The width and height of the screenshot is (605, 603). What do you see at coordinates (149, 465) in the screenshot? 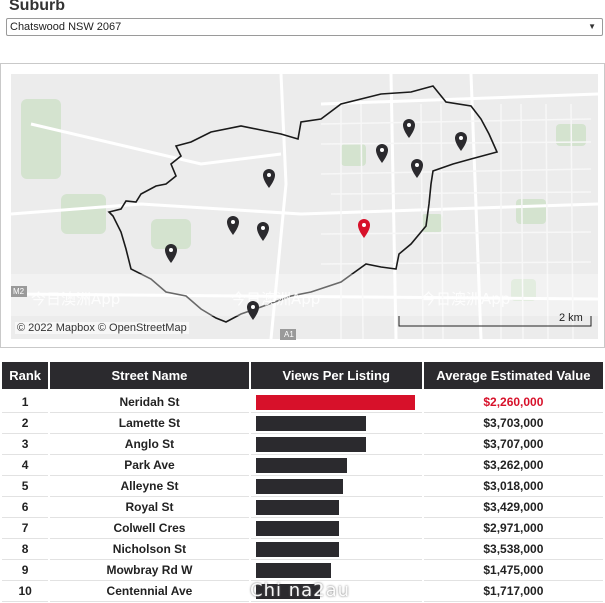
I see `street-name-cell: Park Ave` at bounding box center [149, 465].